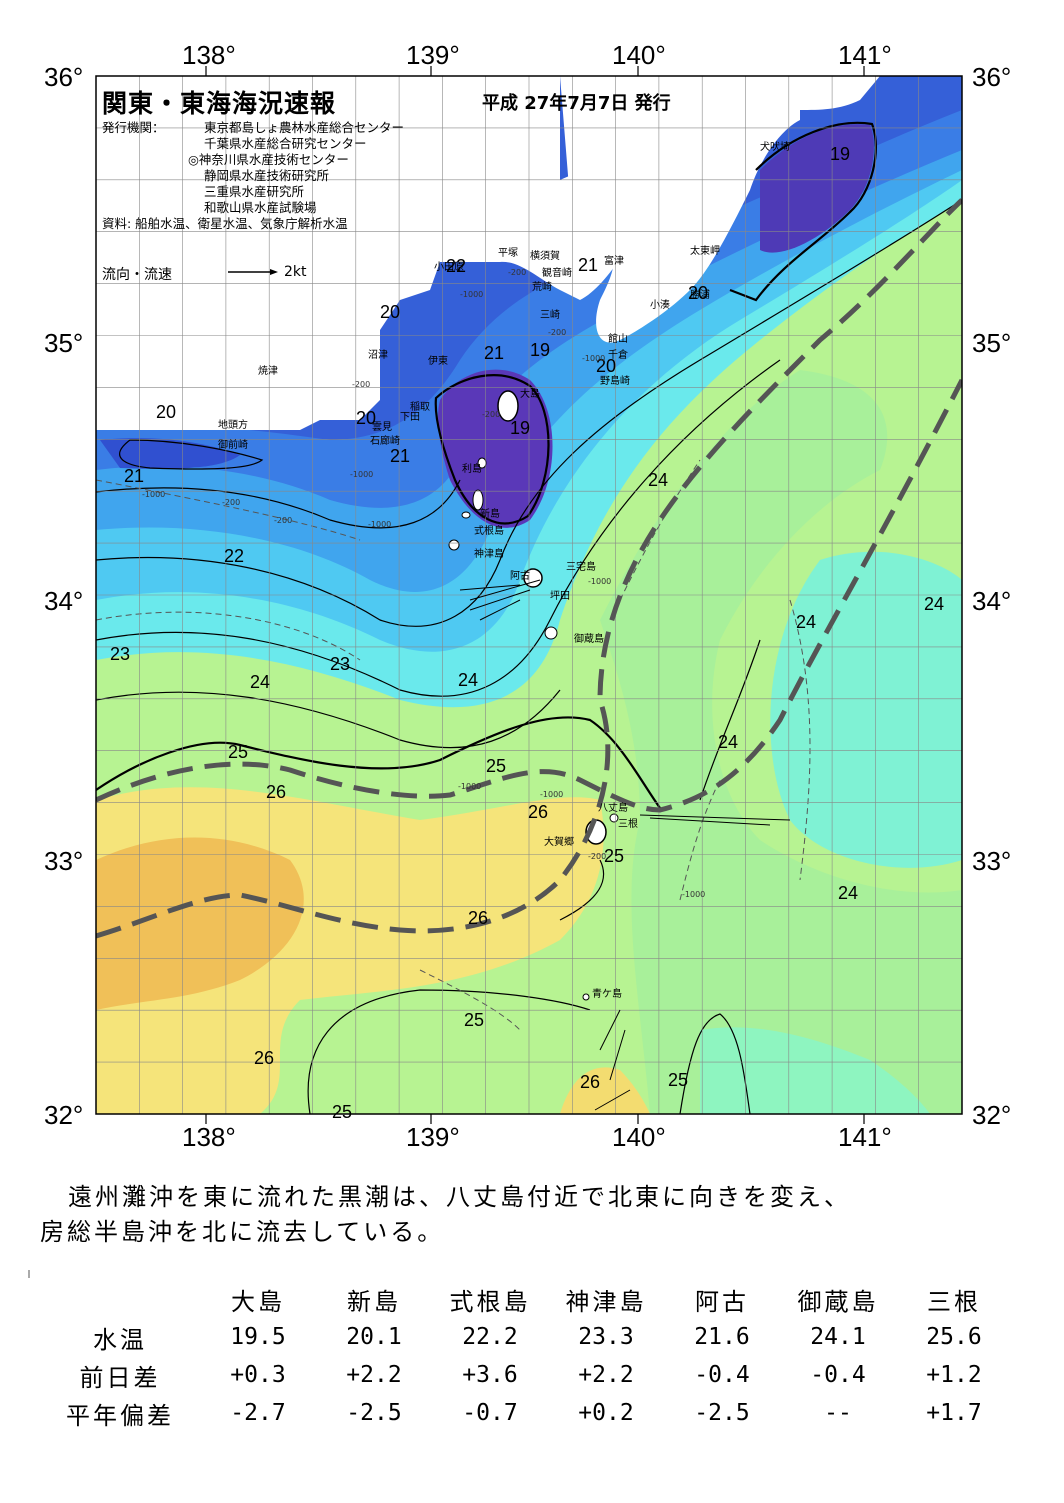 This screenshot has height=1503, width=1064. I want to click on lon-label-141-bottom: 141°, so click(865, 1137).